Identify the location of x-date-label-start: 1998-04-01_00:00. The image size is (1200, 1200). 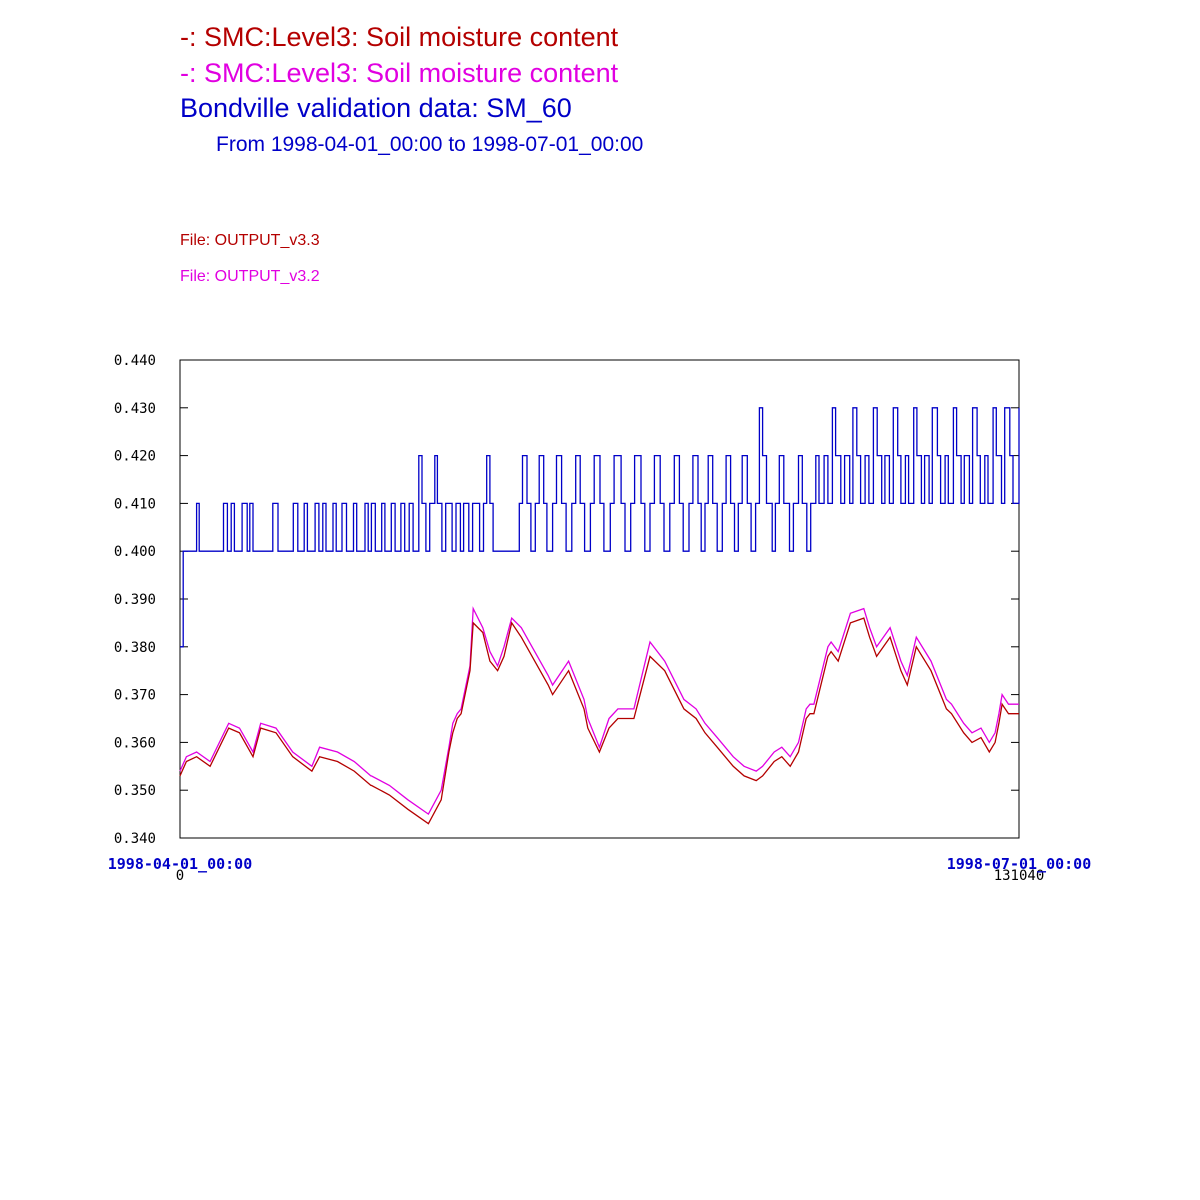
(180, 864).